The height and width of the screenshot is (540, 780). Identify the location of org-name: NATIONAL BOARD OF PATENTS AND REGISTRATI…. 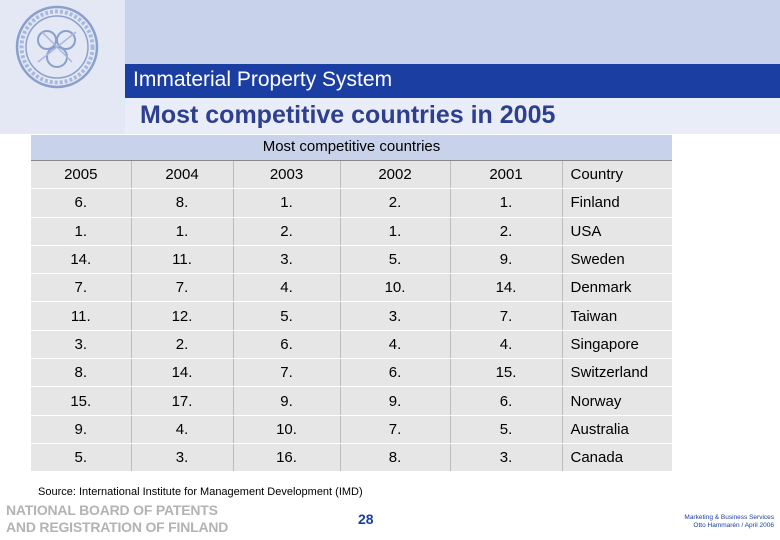
(117, 519).